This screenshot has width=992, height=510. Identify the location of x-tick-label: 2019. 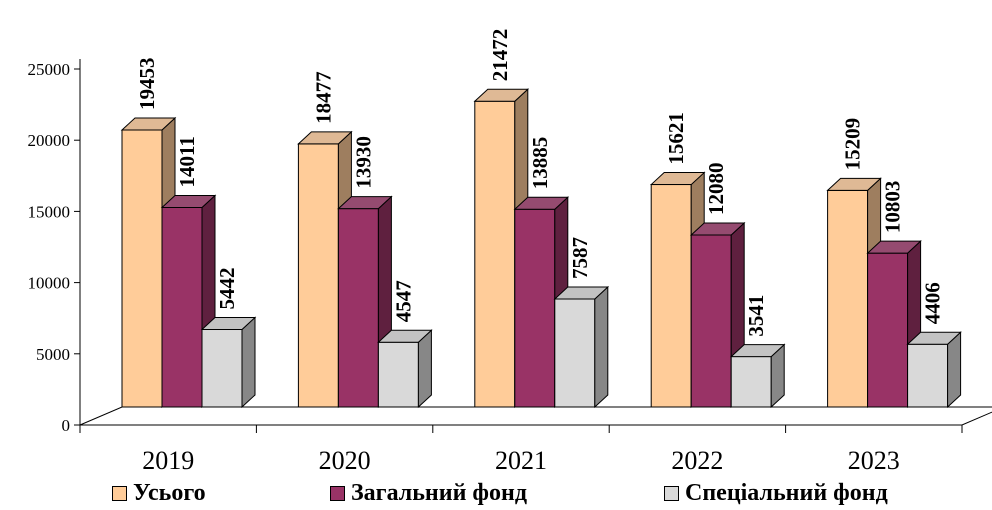
(168, 460).